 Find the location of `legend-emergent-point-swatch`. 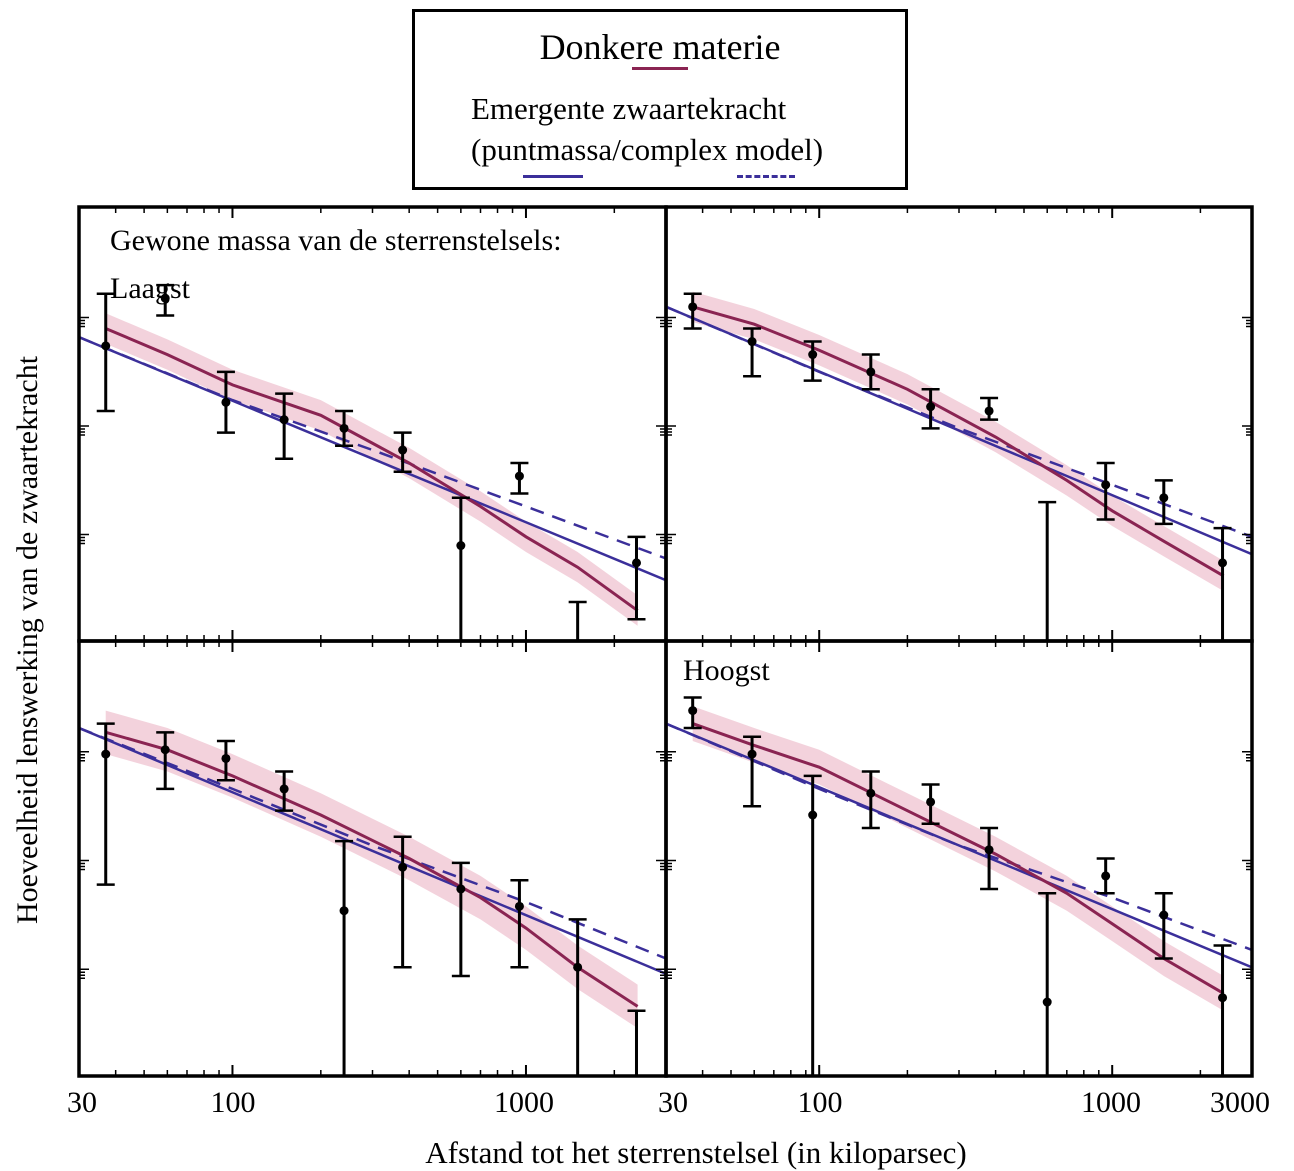

legend-emergent-point-swatch is located at coordinates (553, 176).